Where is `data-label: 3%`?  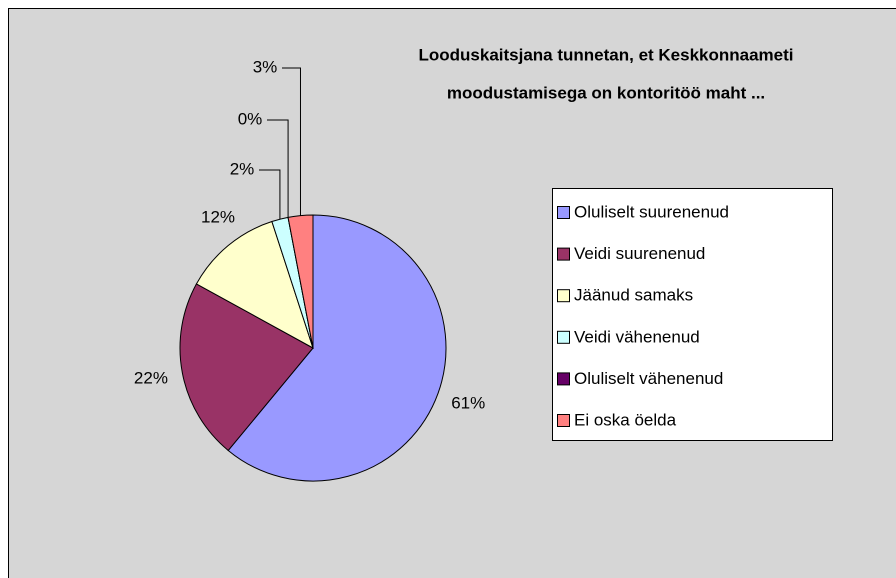
data-label: 3% is located at coordinates (265, 66).